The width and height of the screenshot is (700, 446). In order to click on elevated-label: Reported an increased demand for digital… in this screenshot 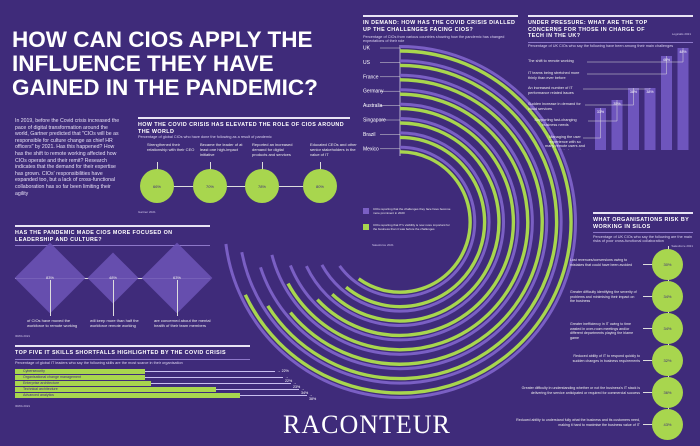, I will do `click(272, 149)`.